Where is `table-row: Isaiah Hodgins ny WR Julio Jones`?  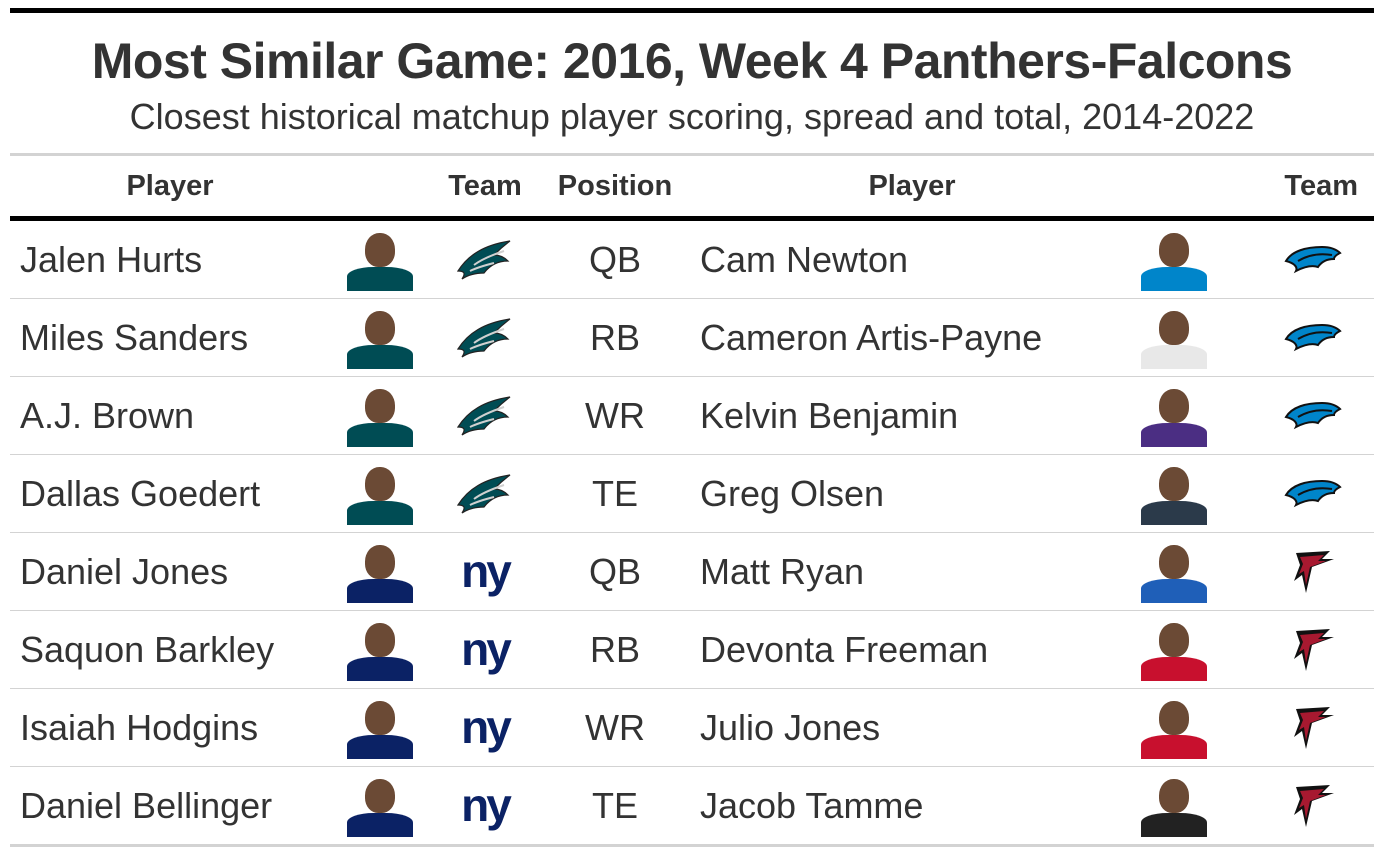 table-row: Isaiah Hodgins ny WR Julio Jones is located at coordinates (692, 727).